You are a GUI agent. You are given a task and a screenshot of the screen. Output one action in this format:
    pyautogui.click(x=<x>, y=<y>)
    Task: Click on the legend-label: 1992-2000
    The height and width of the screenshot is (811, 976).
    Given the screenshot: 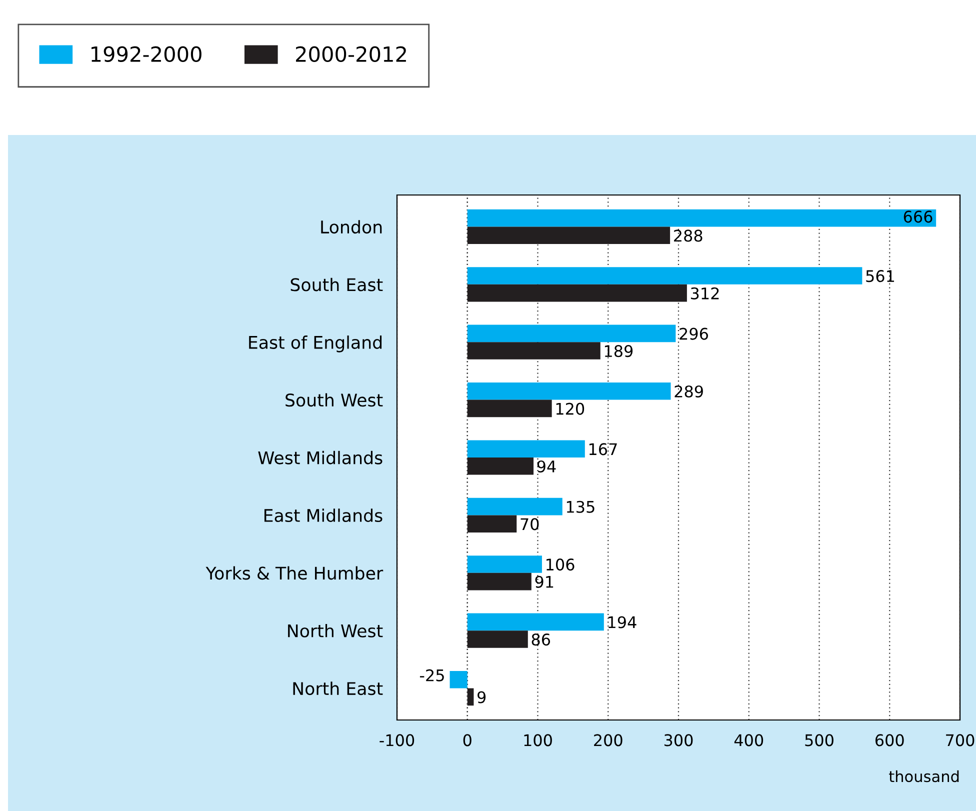 What is the action you would take?
    pyautogui.click(x=147, y=54)
    